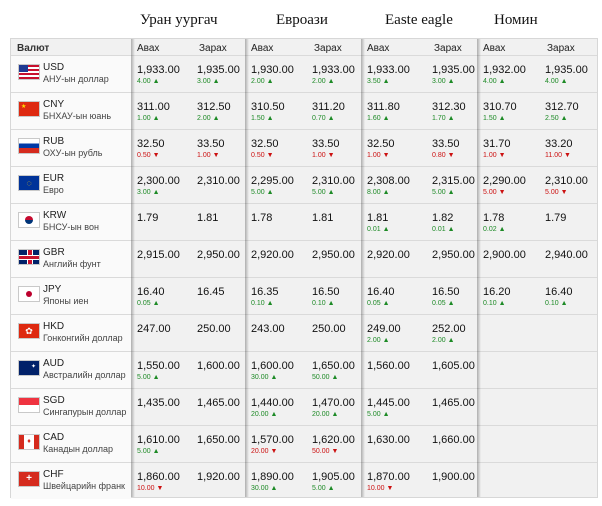 Image resolution: width=602 pixels, height=506 pixels. What do you see at coordinates (388, 440) in the screenshot?
I see `buy-rate: 1,630.00` at bounding box center [388, 440].